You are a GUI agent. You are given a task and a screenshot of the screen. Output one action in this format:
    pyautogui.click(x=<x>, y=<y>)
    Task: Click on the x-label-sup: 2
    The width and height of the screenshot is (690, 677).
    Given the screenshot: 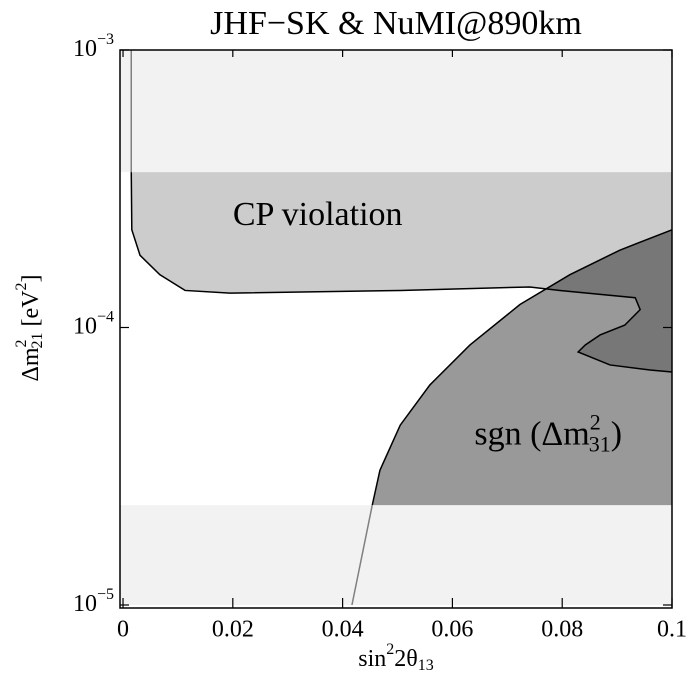 What is the action you would take?
    pyautogui.click(x=390, y=649)
    